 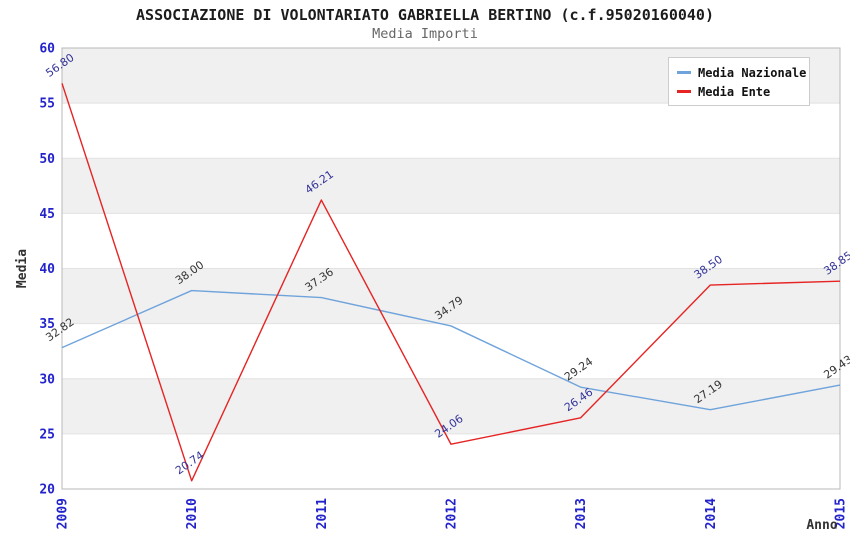 What do you see at coordinates (47, 269) in the screenshot?
I see `y-tick-label: 40` at bounding box center [47, 269].